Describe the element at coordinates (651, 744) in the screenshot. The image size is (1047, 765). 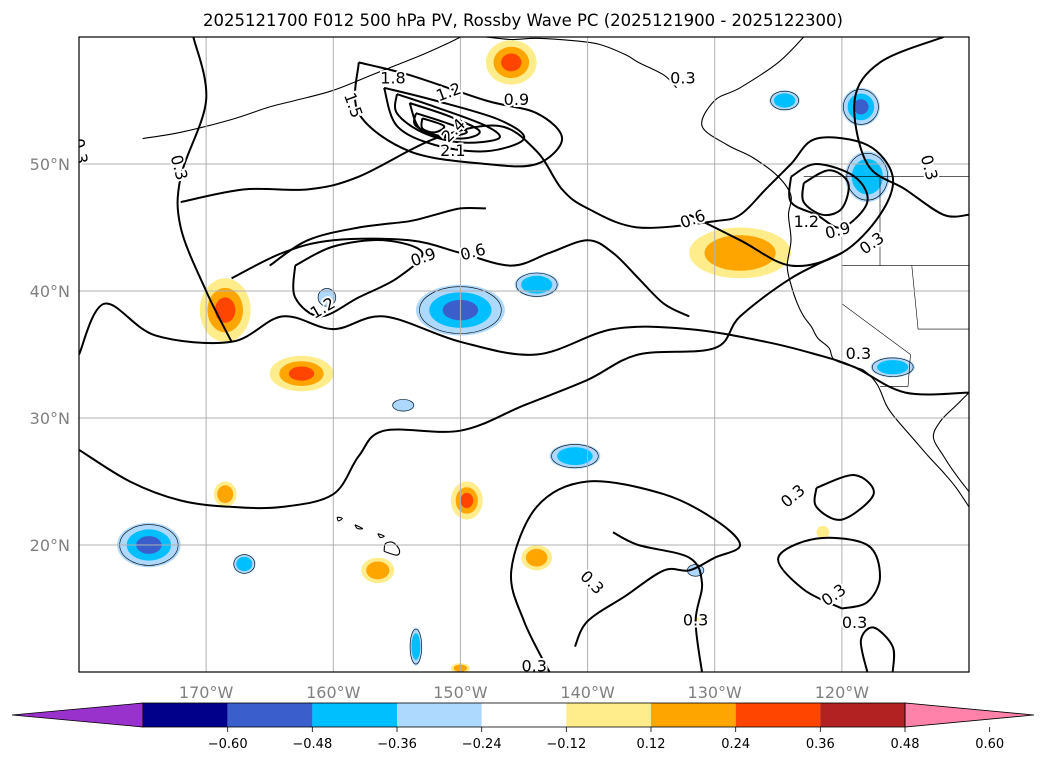
I see `colorbar-tick-label: 0.12` at that location.